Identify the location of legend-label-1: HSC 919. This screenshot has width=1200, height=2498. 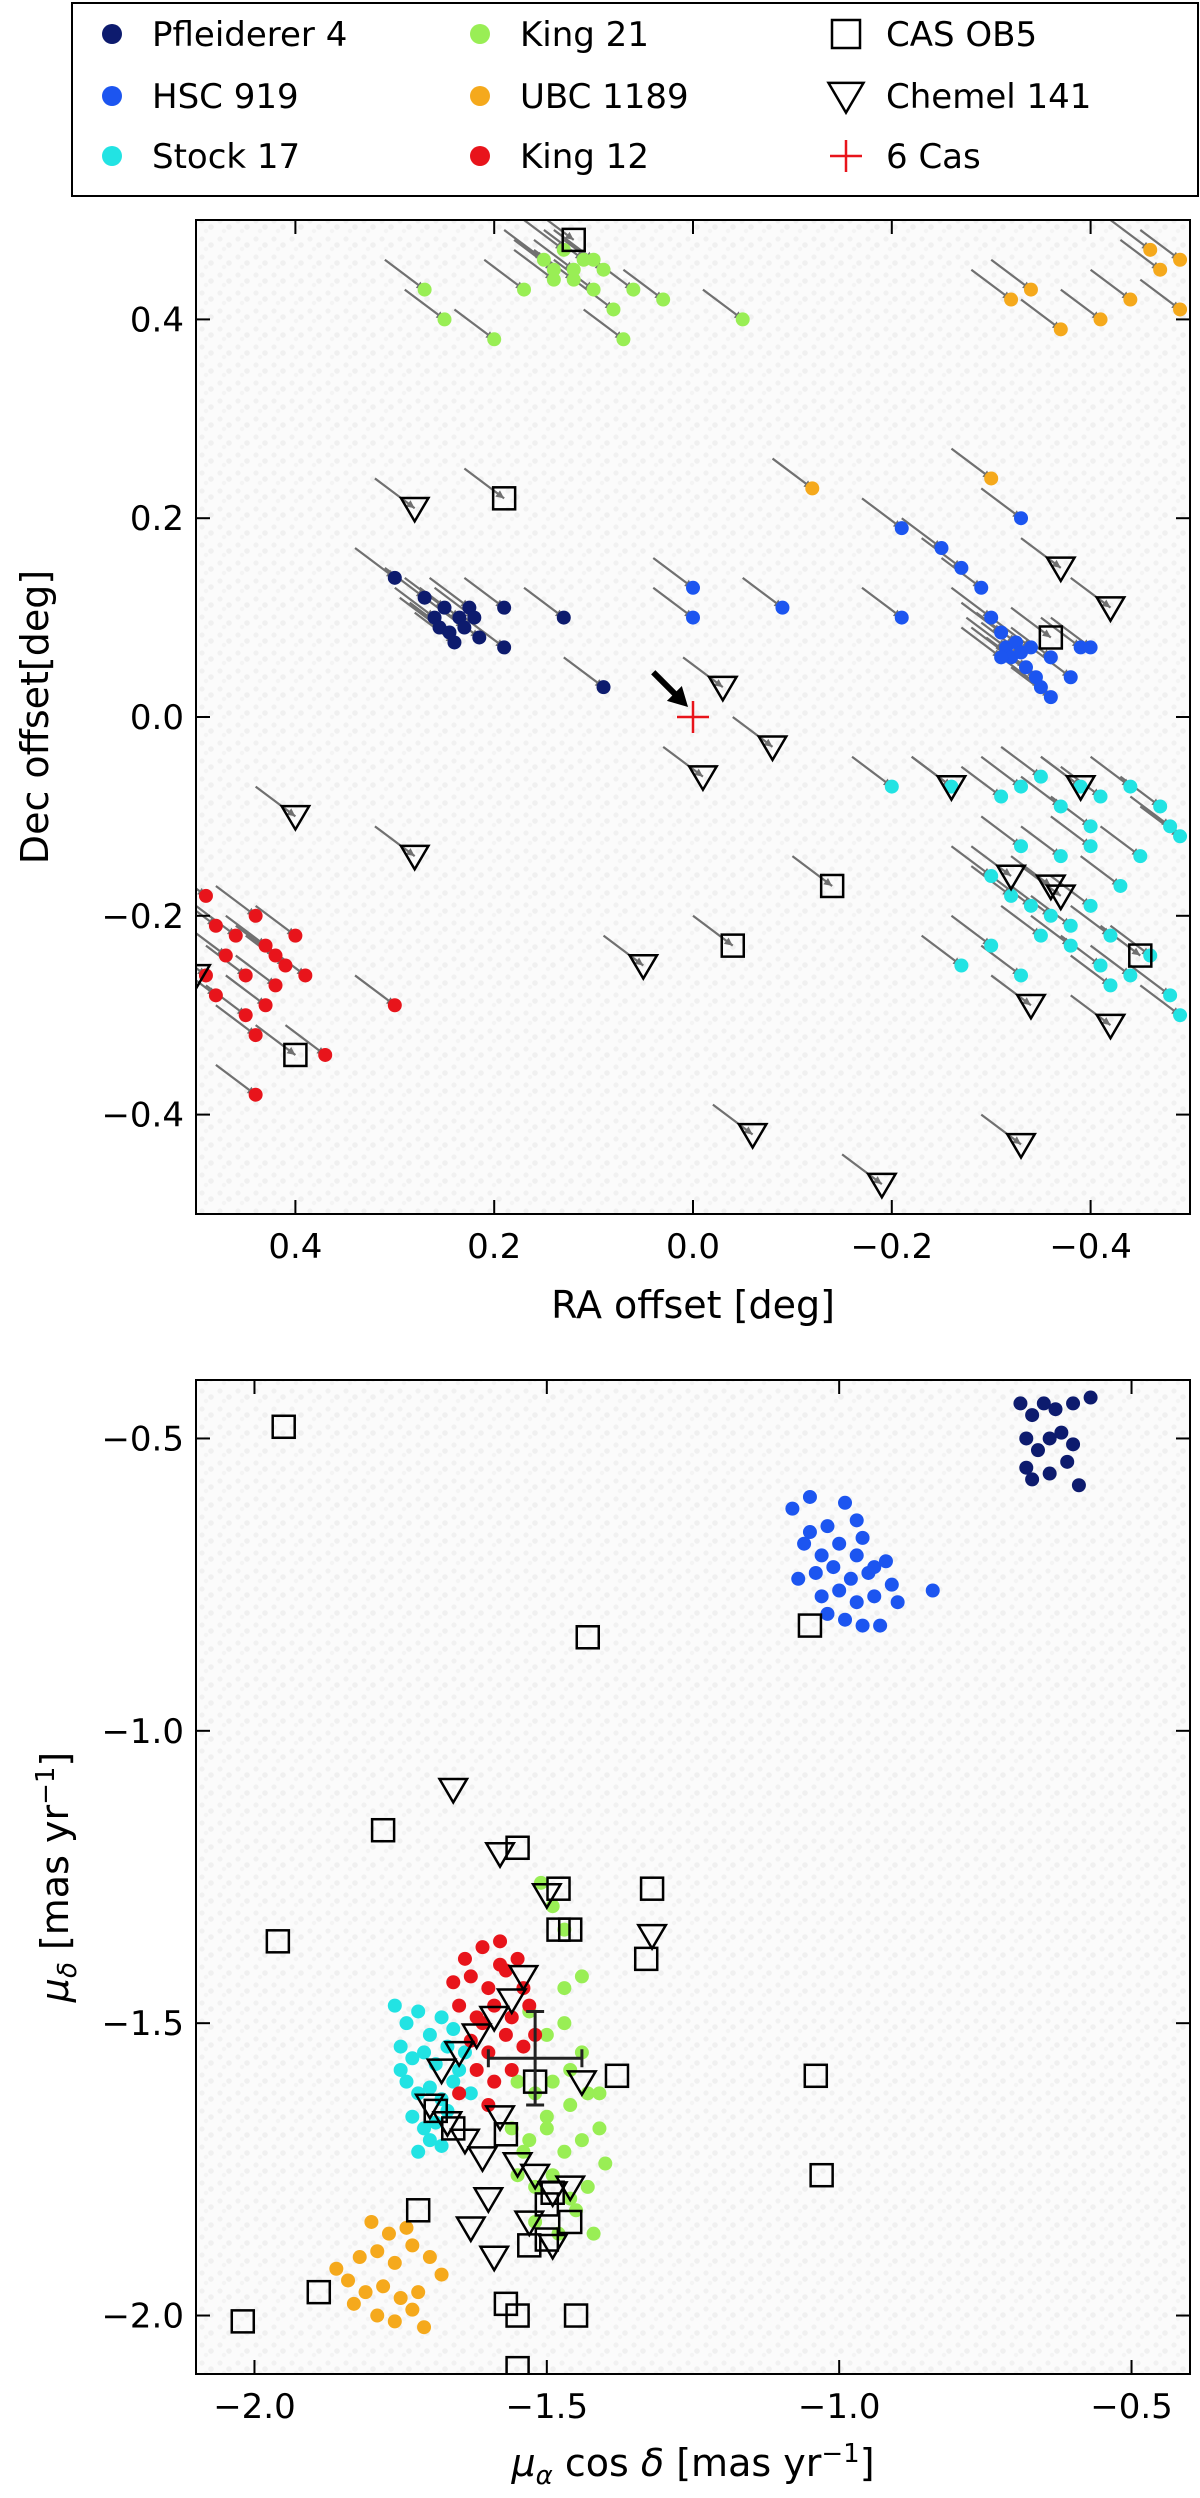
(225, 97).